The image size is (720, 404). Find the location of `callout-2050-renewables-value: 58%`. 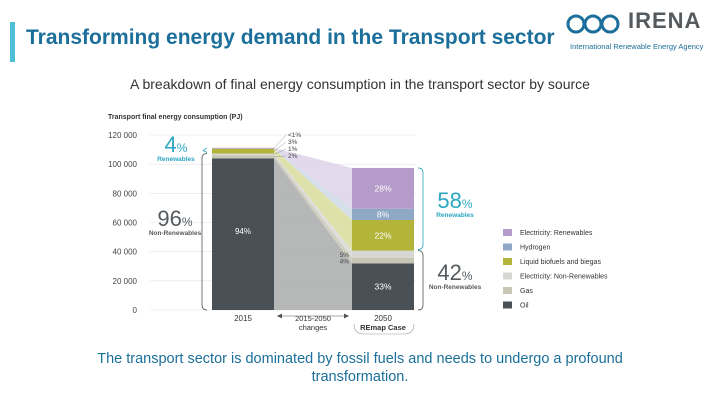

callout-2050-renewables-value: 58% is located at coordinates (454, 200).